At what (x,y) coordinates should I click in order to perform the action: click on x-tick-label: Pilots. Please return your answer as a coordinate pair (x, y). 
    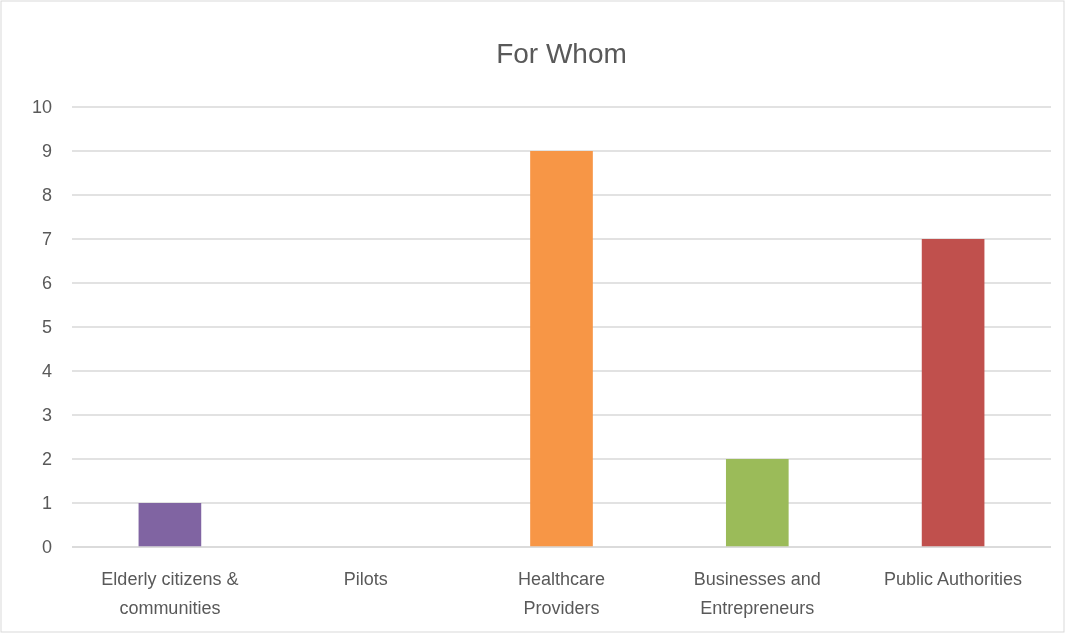
    Looking at the image, I should click on (365, 579).